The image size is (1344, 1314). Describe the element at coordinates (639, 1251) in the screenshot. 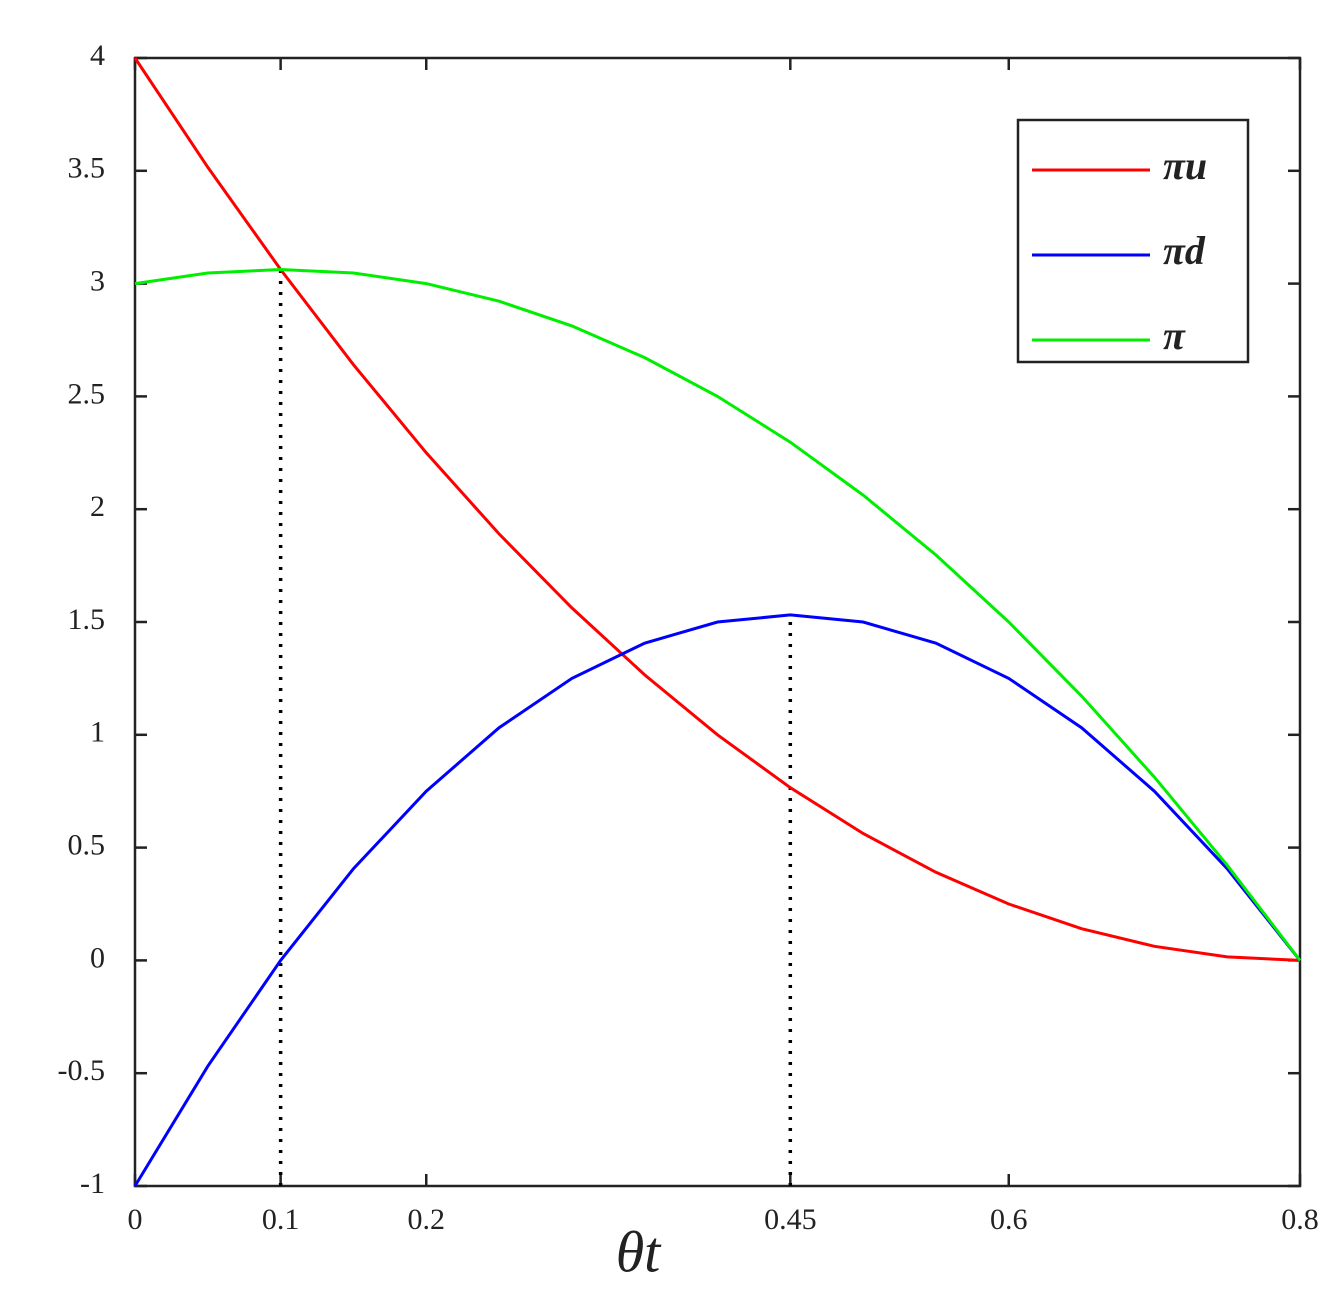

I see `x-axis-label: θt` at that location.